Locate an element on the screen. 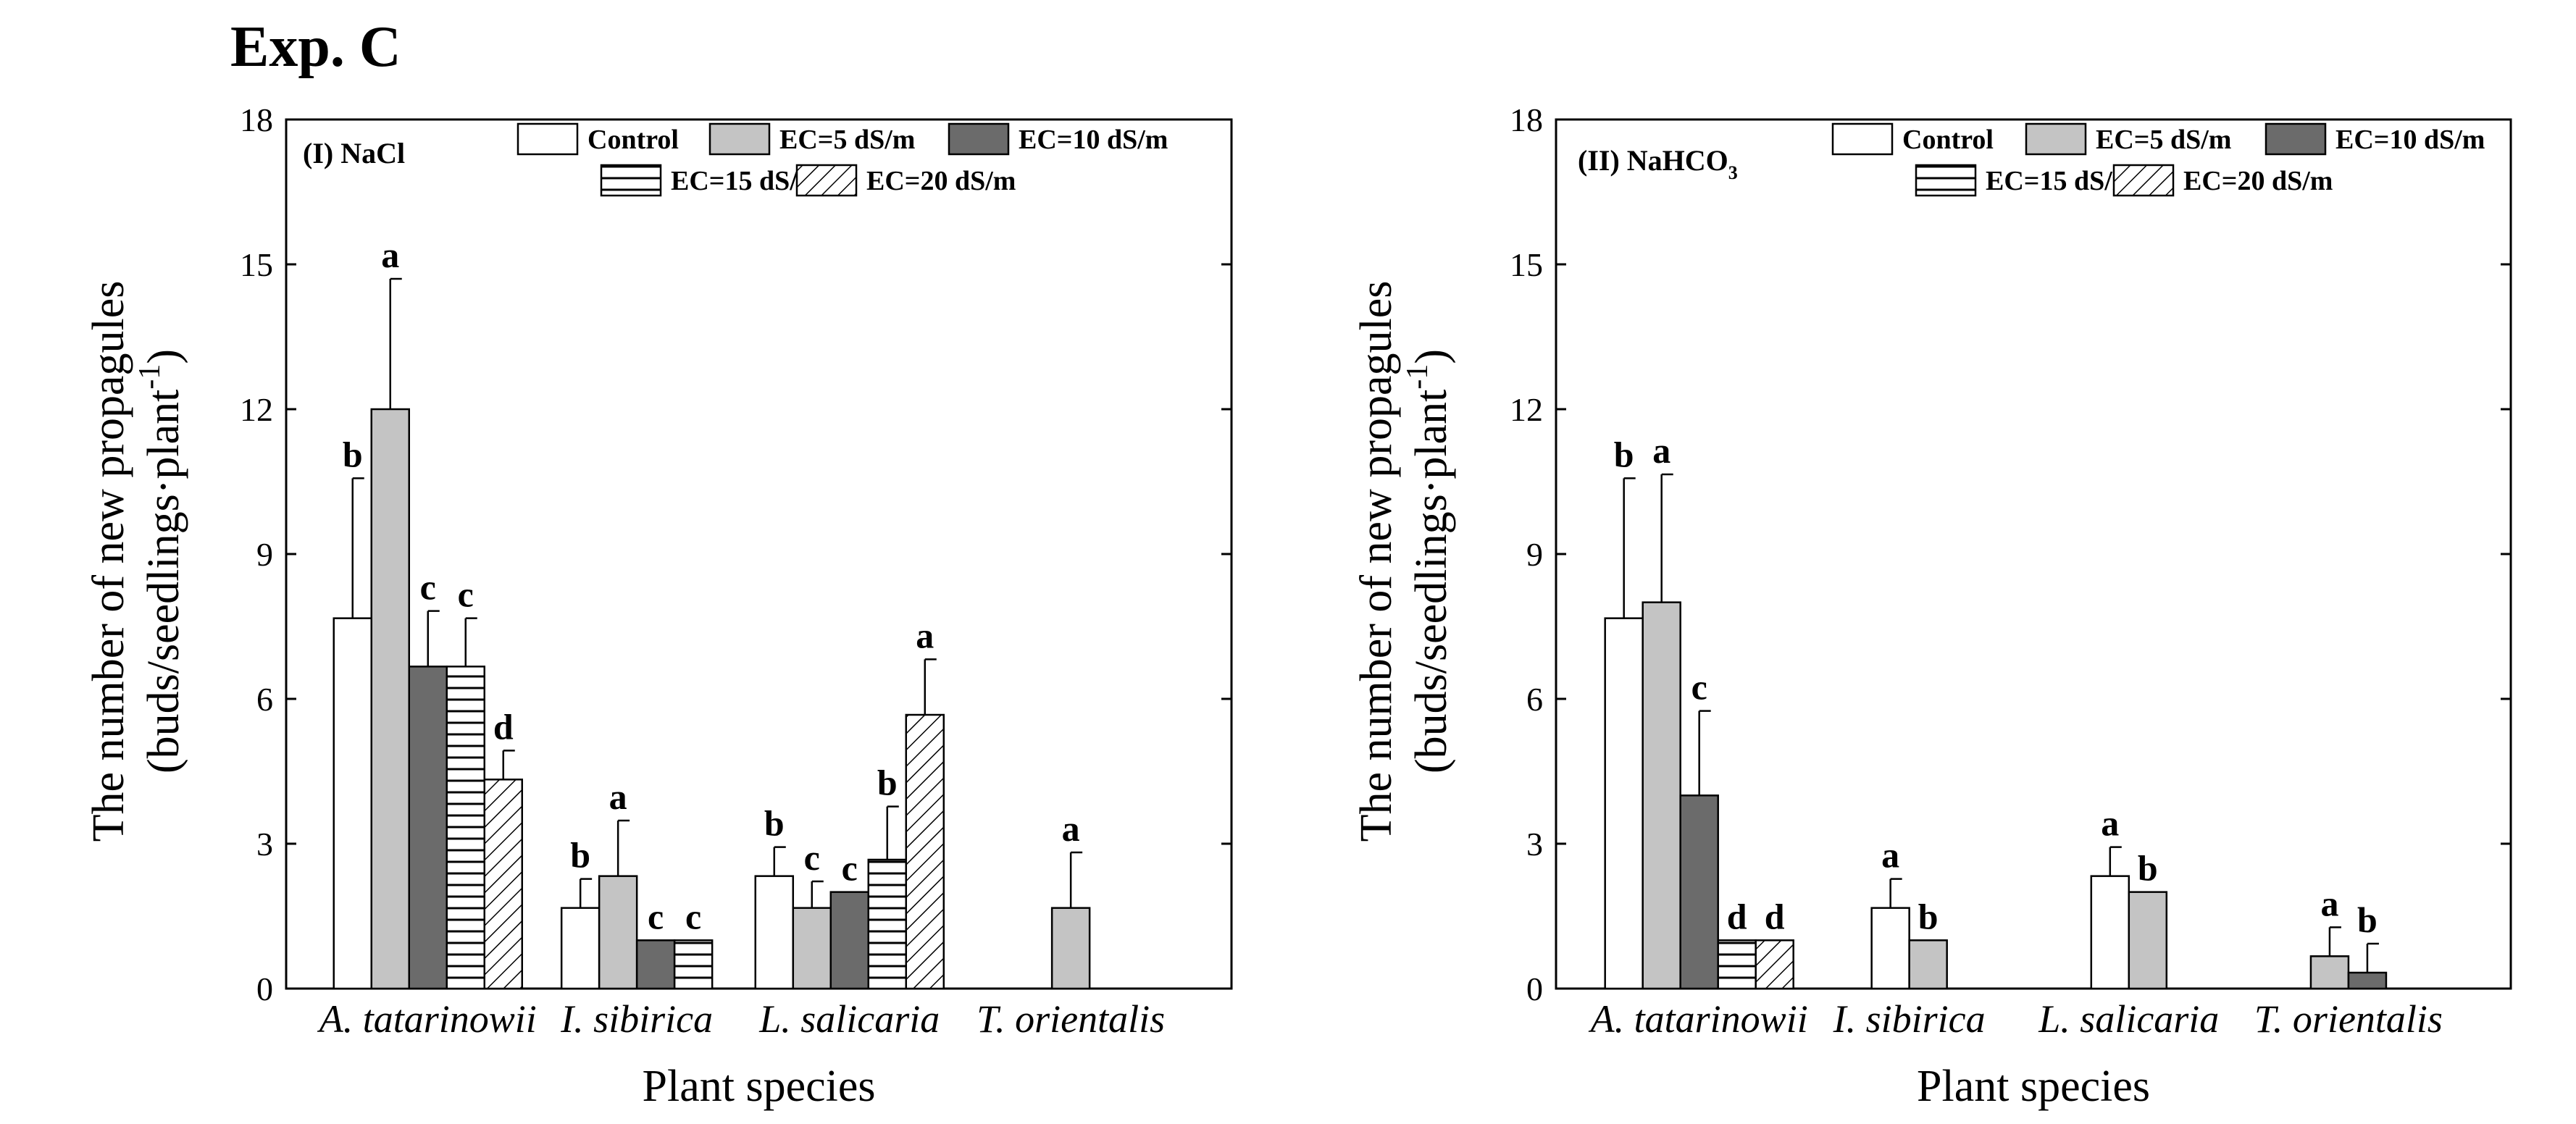 This screenshot has height=1124, width=2576. panel-label-main: (II) NaHCO is located at coordinates (1653, 160).